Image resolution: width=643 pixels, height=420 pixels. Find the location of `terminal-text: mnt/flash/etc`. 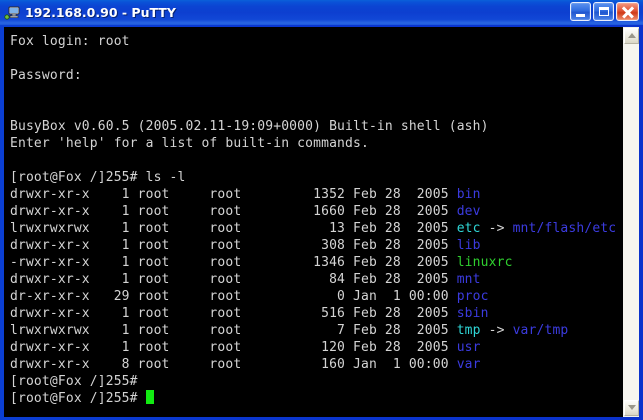

terminal-text: mnt/flash/etc is located at coordinates (564, 228).